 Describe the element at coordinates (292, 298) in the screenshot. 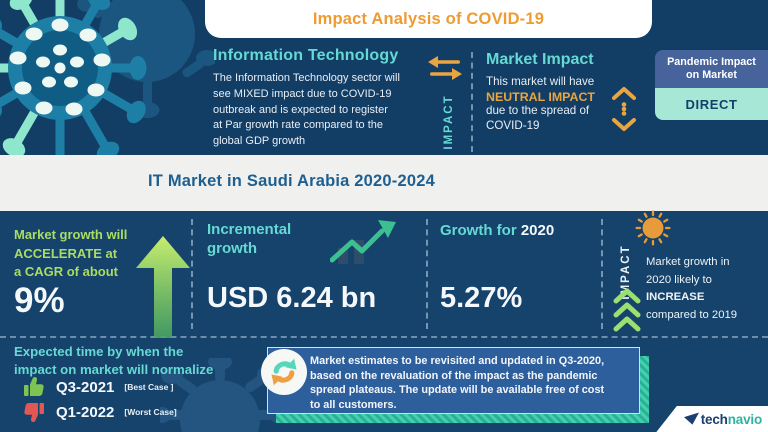

I see `incremental-growth-value: USD 6.24 bn` at that location.